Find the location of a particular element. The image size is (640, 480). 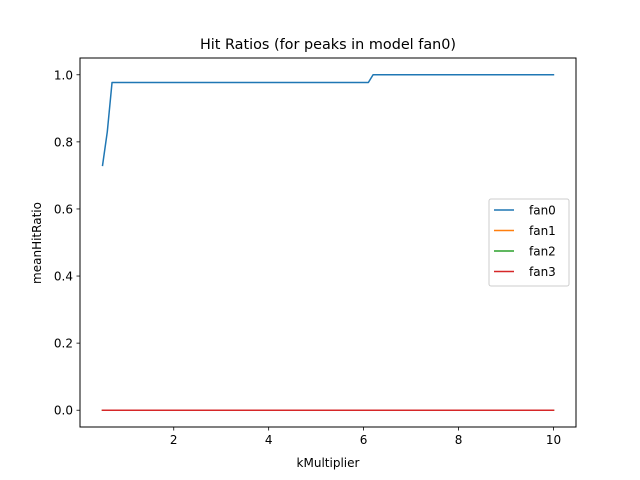

x-axis-ticks: 2 4 6 8 10 is located at coordinates (365, 437).